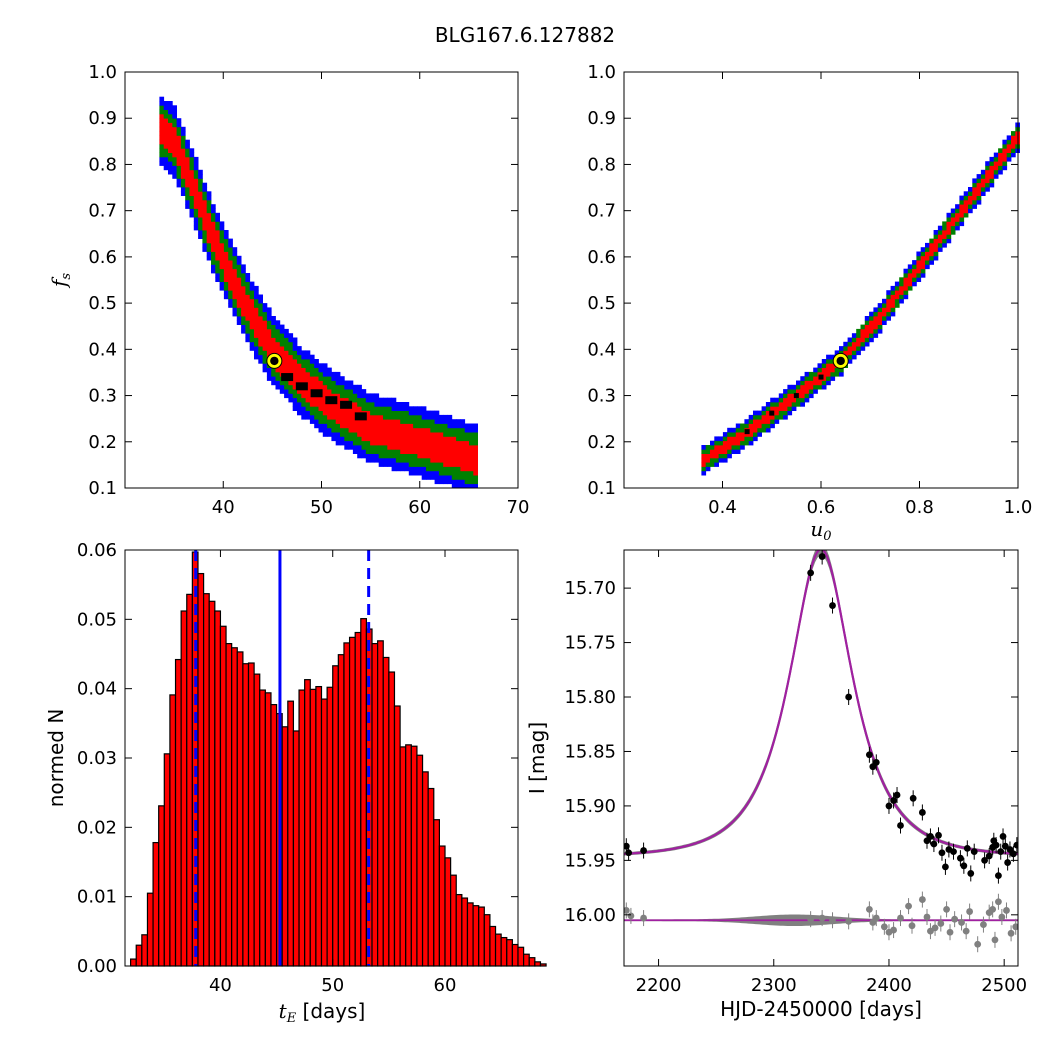  What do you see at coordinates (102, 442) in the screenshot?
I see `p0-ytick-label: 0.2` at bounding box center [102, 442].